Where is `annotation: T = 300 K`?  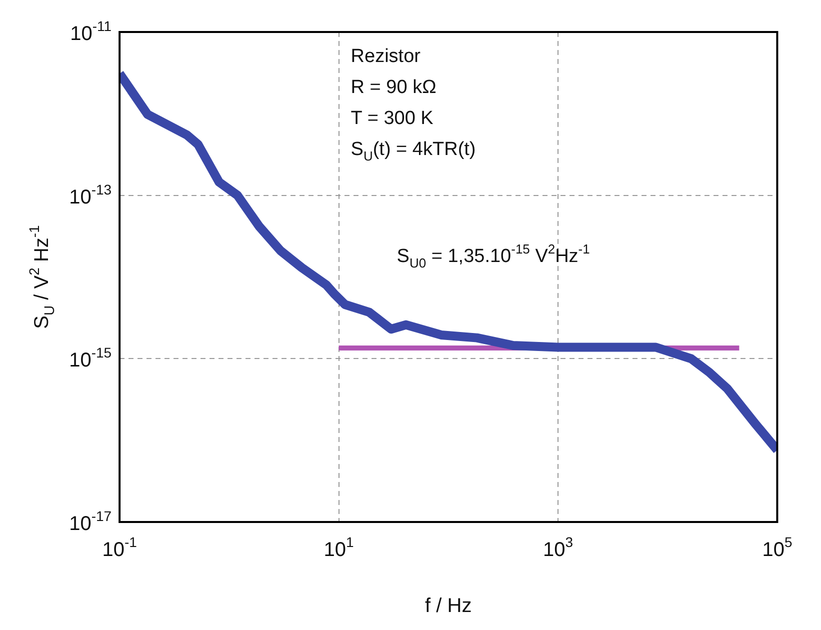
annotation: T = 300 K is located at coordinates (392, 118).